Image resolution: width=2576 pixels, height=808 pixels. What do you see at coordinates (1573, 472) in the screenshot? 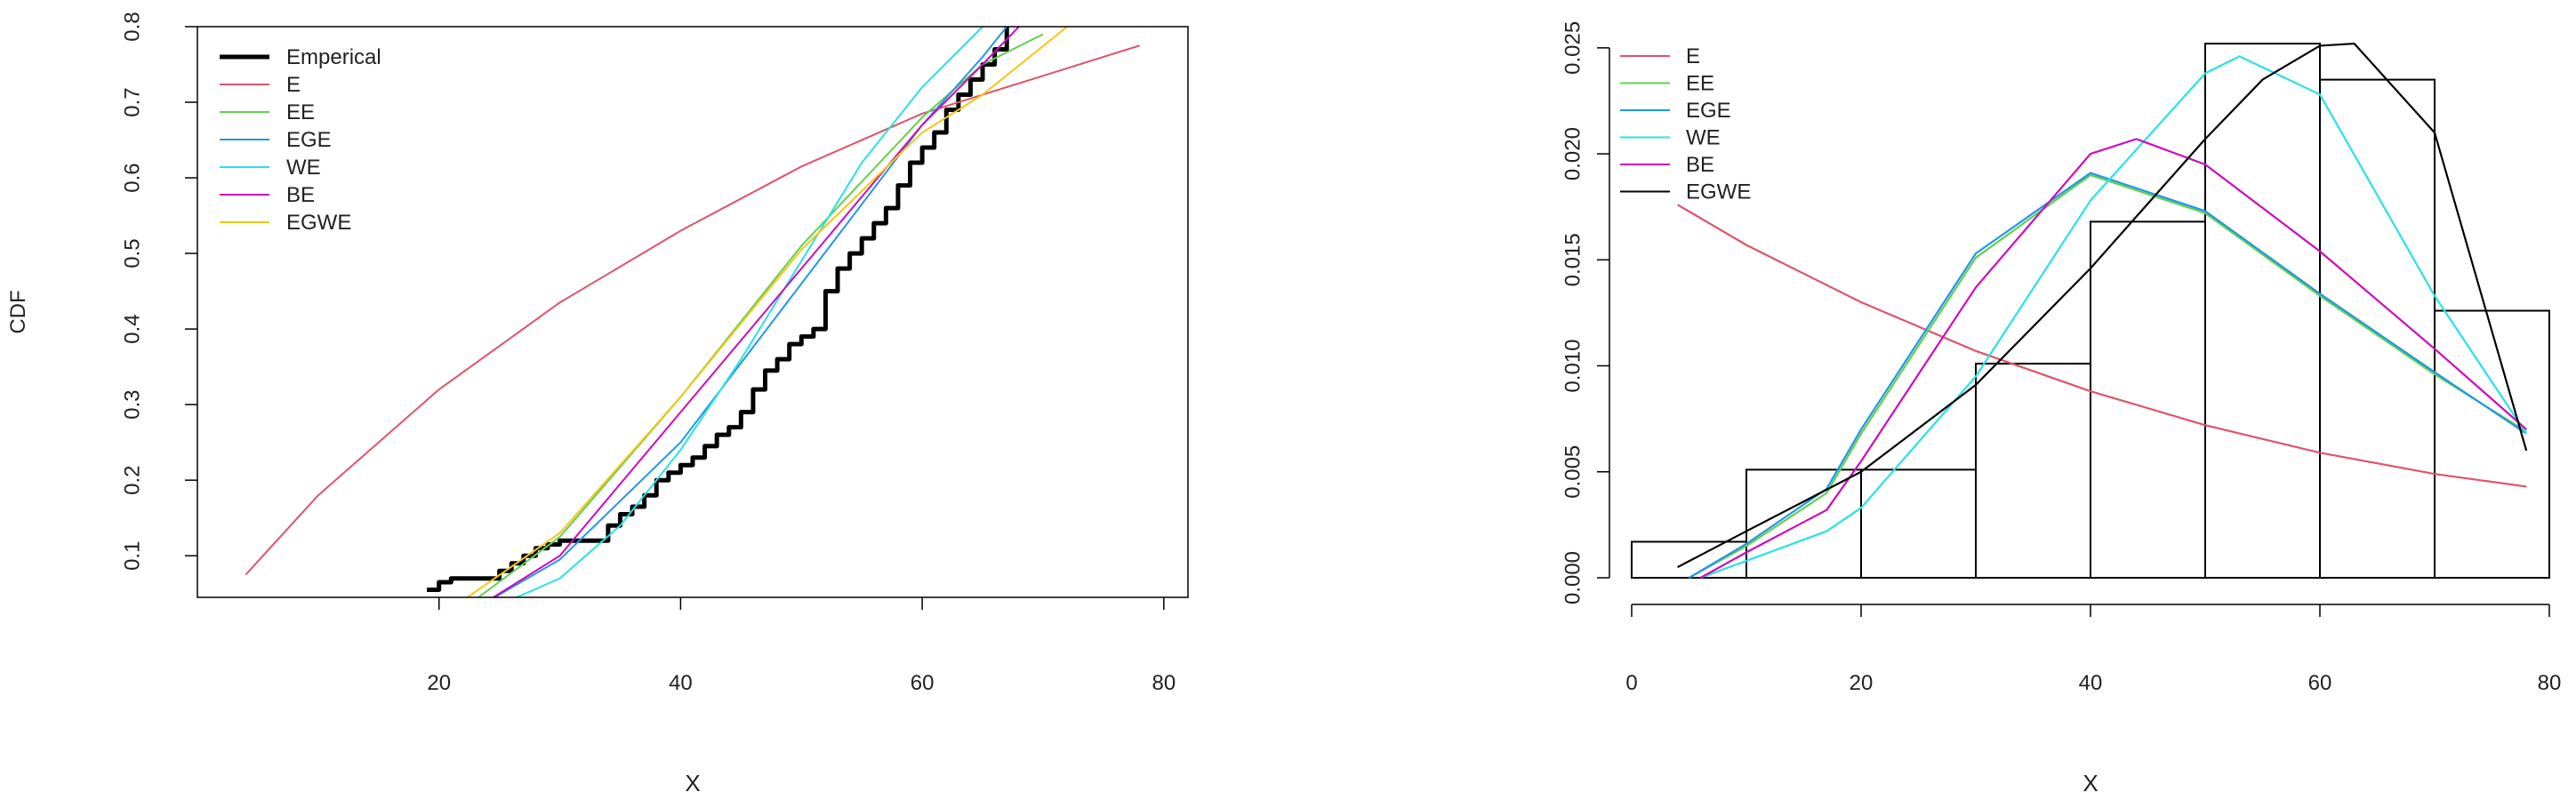
I see `y-tick-label: 0.005` at bounding box center [1573, 472].